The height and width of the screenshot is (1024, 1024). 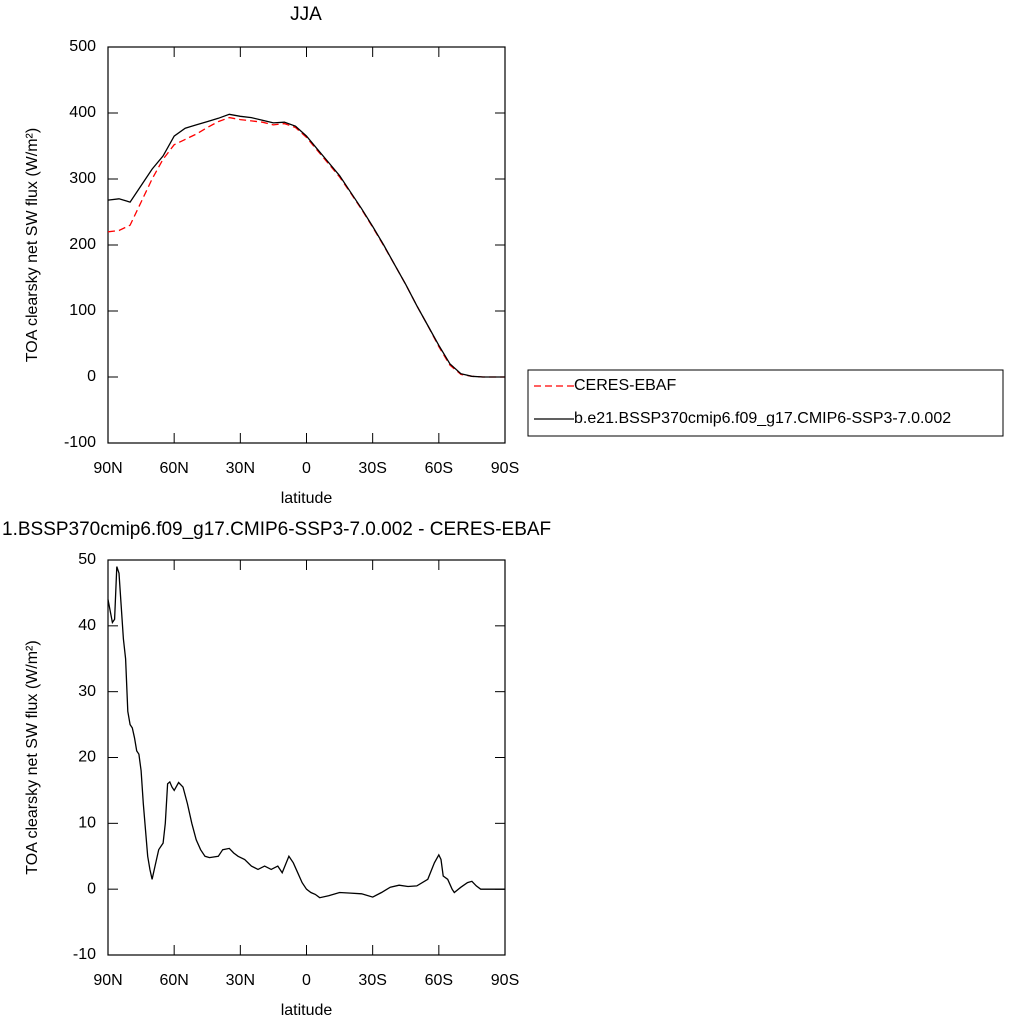 What do you see at coordinates (87, 691) in the screenshot?
I see `y-tick-label: 30` at bounding box center [87, 691].